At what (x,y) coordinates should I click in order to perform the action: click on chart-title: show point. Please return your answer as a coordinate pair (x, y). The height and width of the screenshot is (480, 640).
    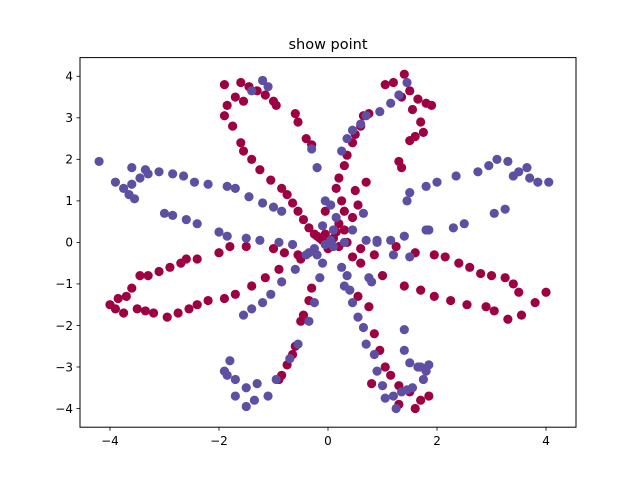
    Looking at the image, I should click on (327, 45).